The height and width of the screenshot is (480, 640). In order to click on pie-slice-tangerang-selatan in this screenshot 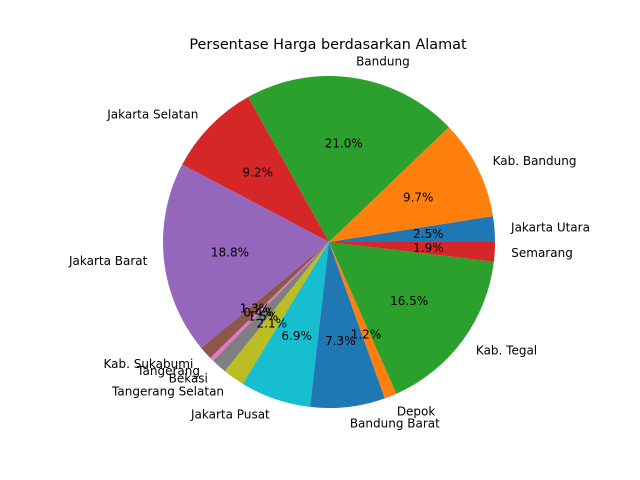, I will do `click(276, 313)`.